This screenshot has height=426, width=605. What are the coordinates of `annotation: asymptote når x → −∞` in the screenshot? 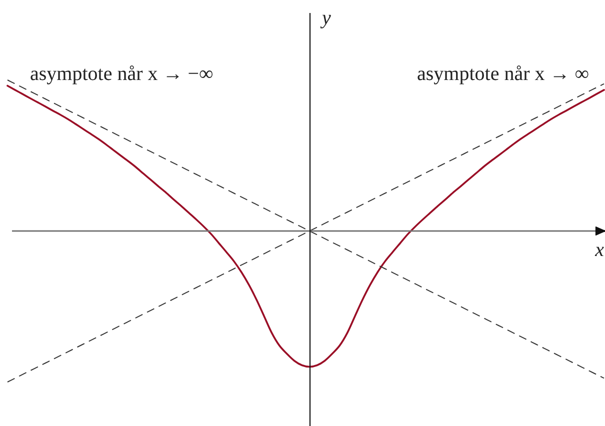 It's located at (122, 74).